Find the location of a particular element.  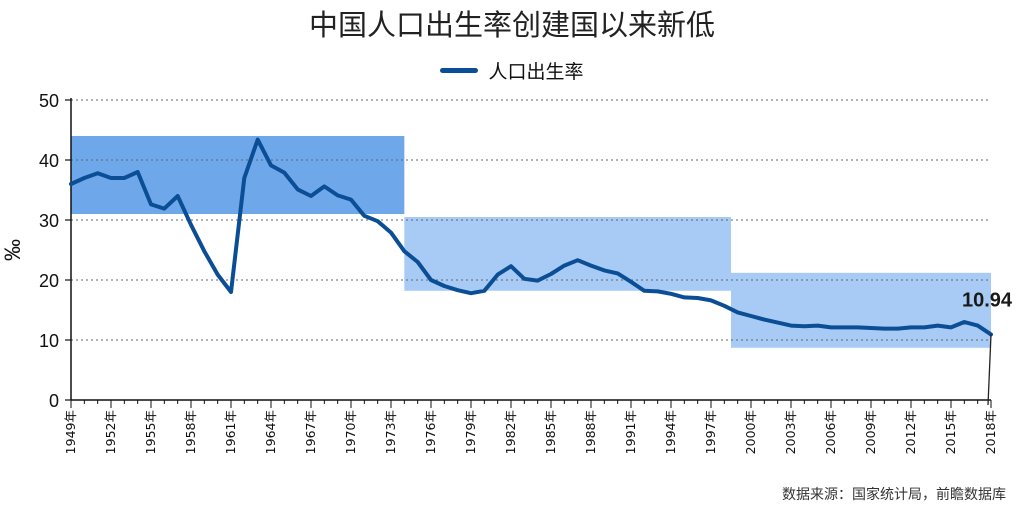

data-point-1989 is located at coordinates (604, 270).